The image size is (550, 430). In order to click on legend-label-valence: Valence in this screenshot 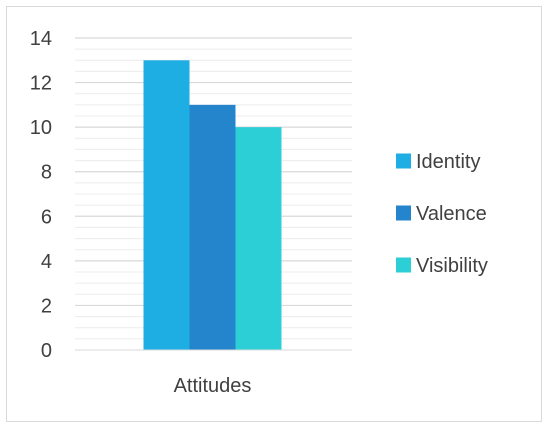, I will do `click(451, 214)`.